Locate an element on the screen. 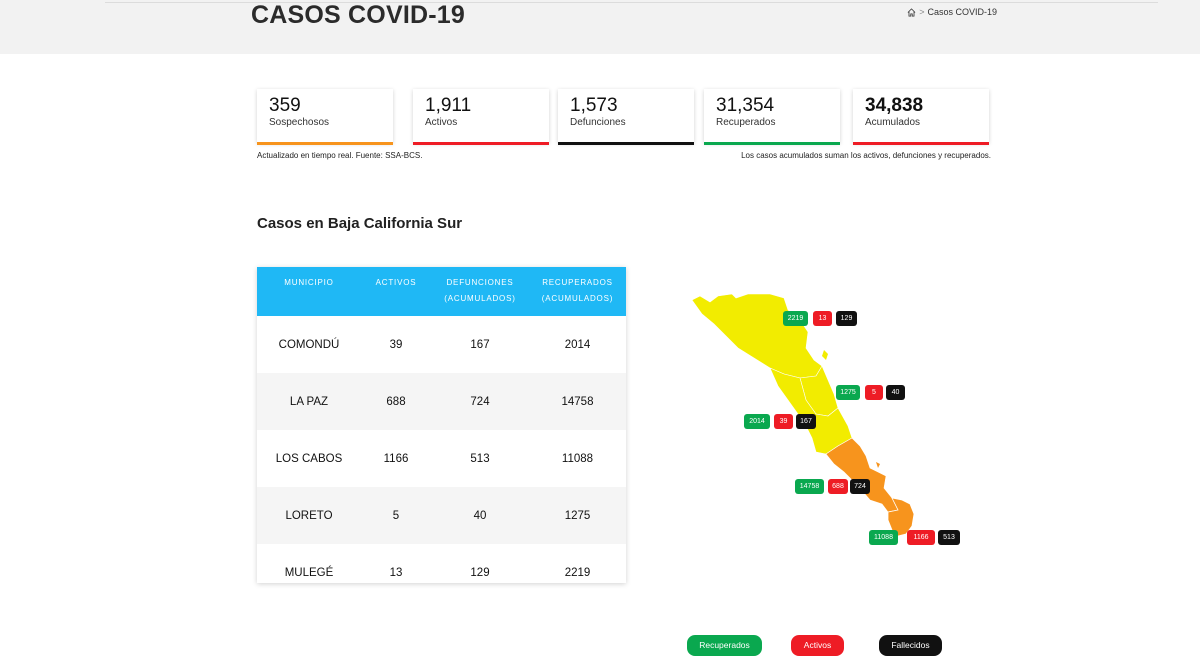  column-header-defunciones: DEFUNCIONES (ACUMULADOS) is located at coordinates (480, 291).